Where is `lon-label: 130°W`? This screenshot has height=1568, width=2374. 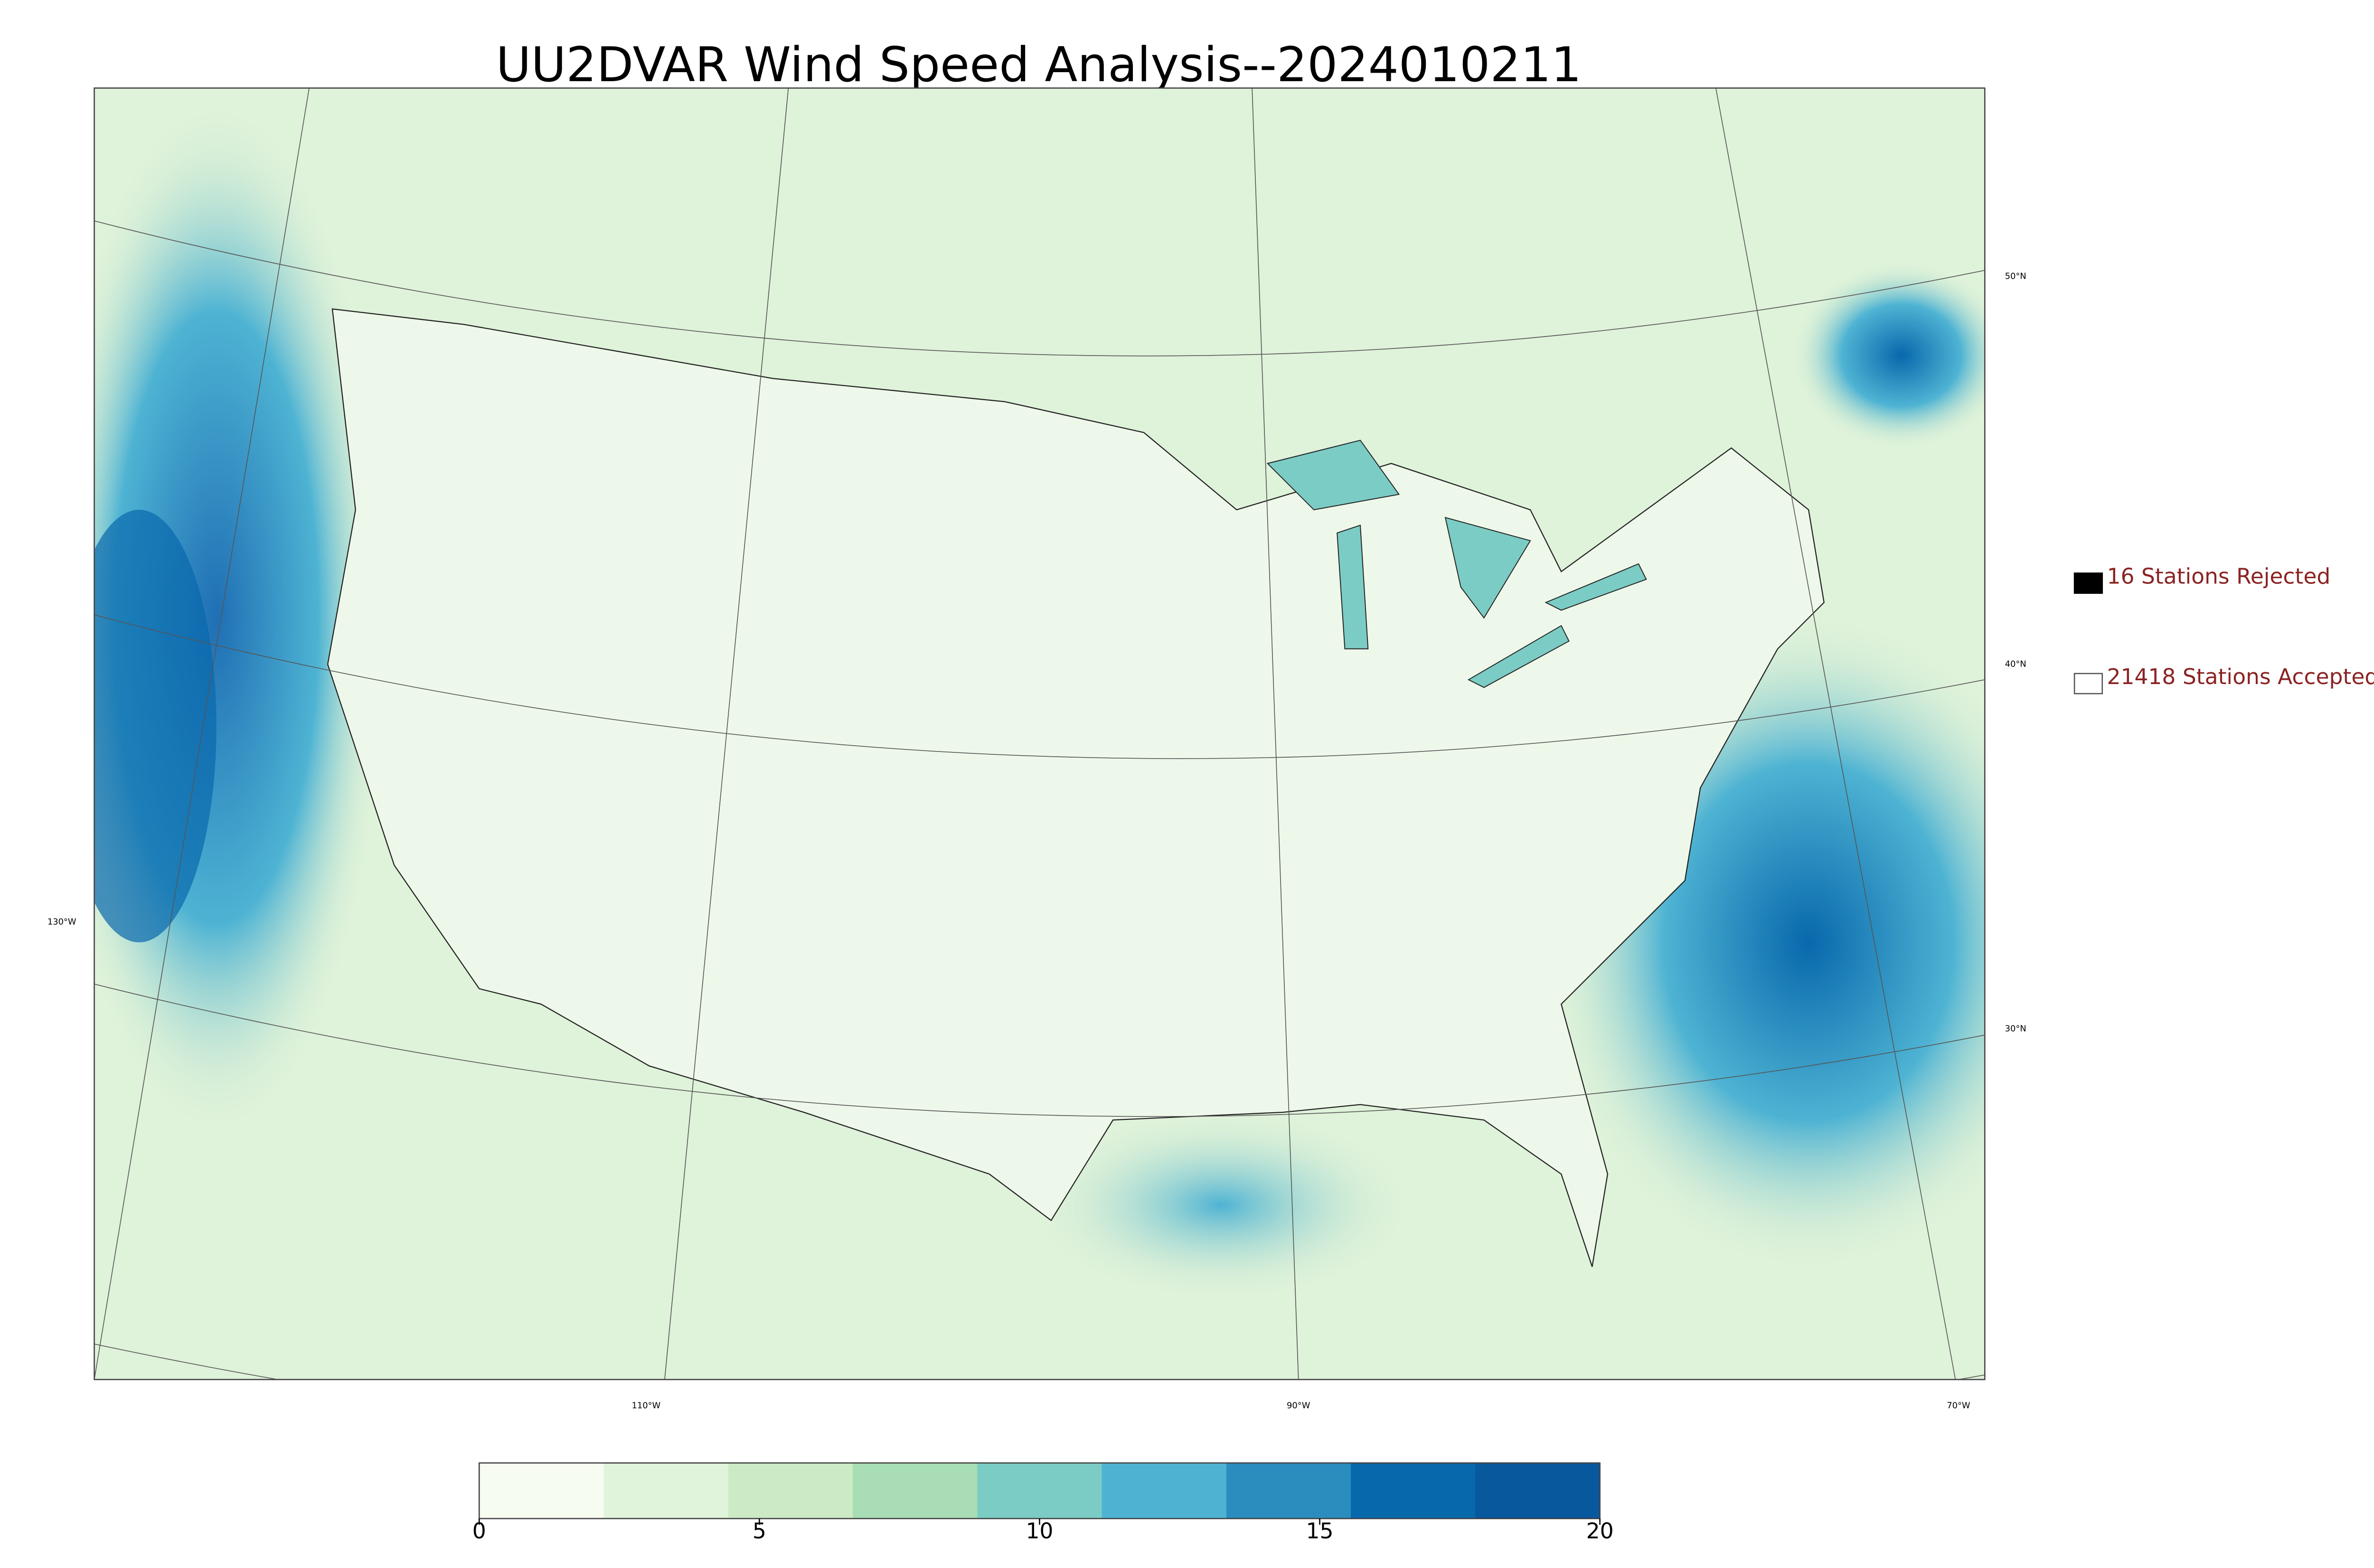 lon-label: 130°W is located at coordinates (61, 922).